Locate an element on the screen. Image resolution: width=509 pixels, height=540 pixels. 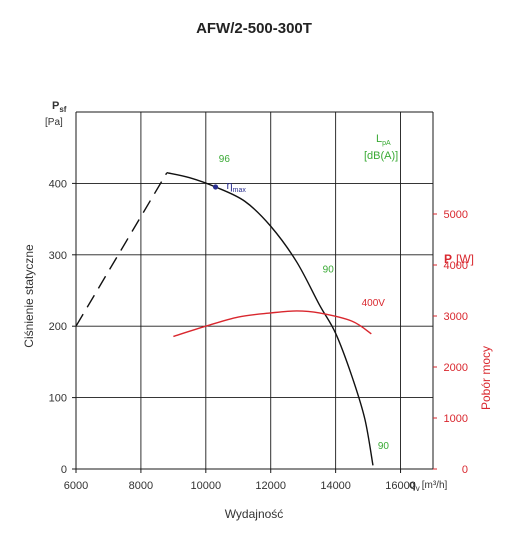
y-tick-labels: 0 100 200 300 400 is located at coordinates (62, 327).